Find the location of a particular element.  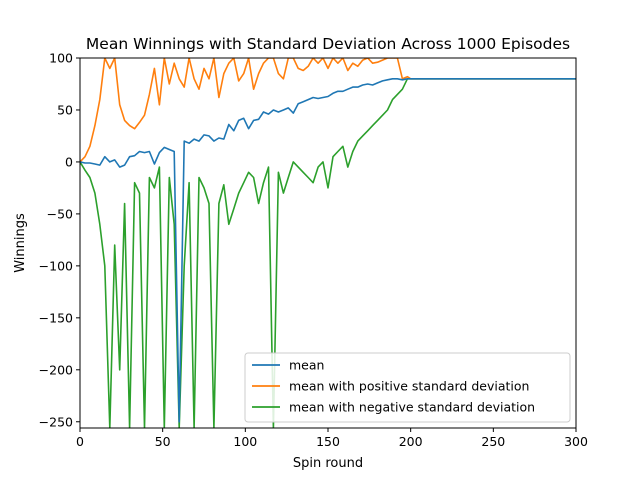

x-tick-label: 150 is located at coordinates (328, 441).